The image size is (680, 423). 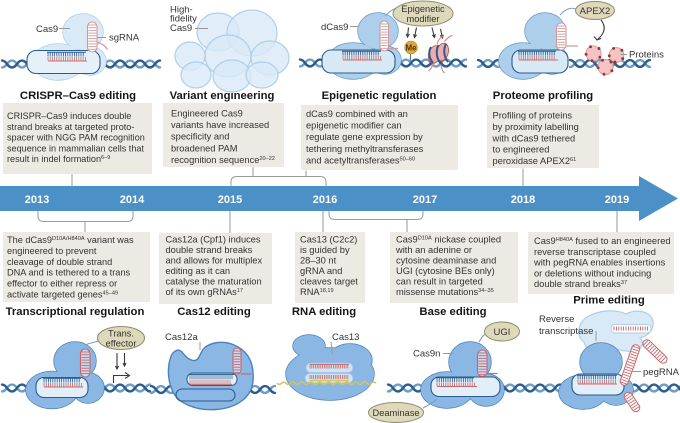 I want to click on svg-text: pegRNA, so click(x=661, y=372).